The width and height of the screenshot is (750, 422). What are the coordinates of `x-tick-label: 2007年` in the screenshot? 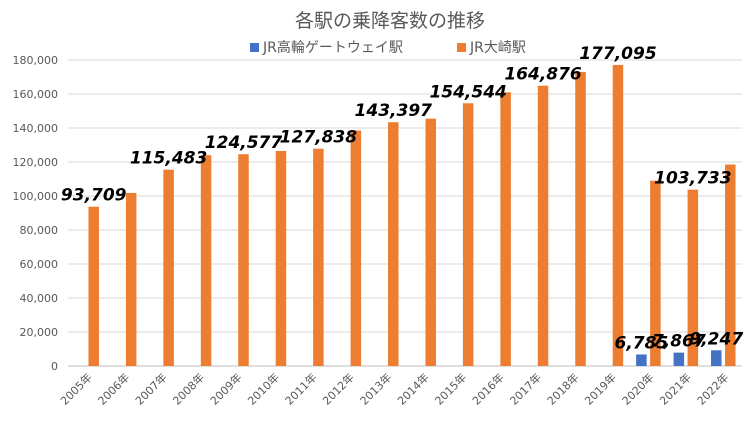 It's located at (150, 388).